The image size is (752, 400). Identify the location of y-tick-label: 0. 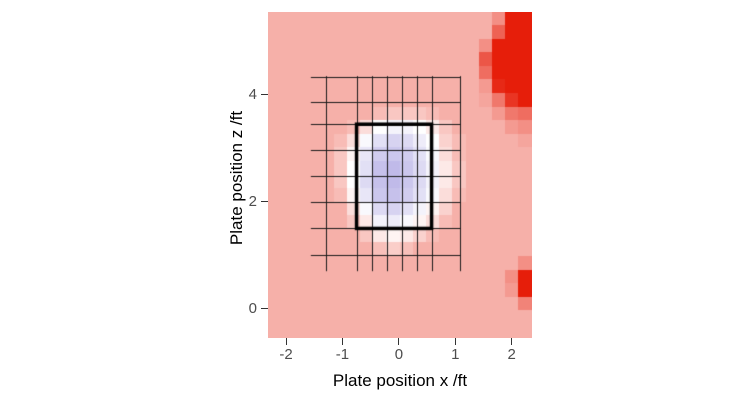
(252, 308).